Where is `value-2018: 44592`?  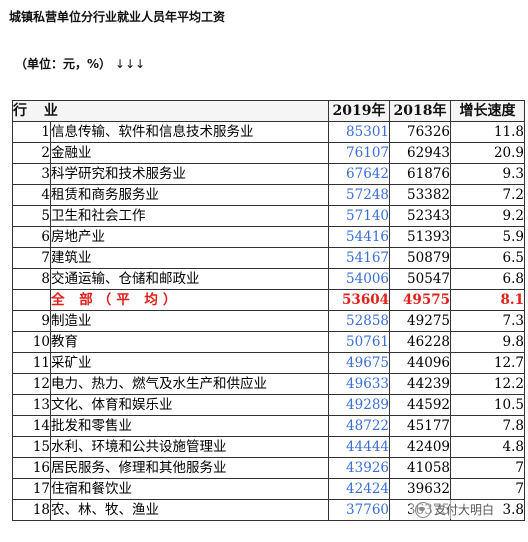 value-2018: 44592 is located at coordinates (420, 405).